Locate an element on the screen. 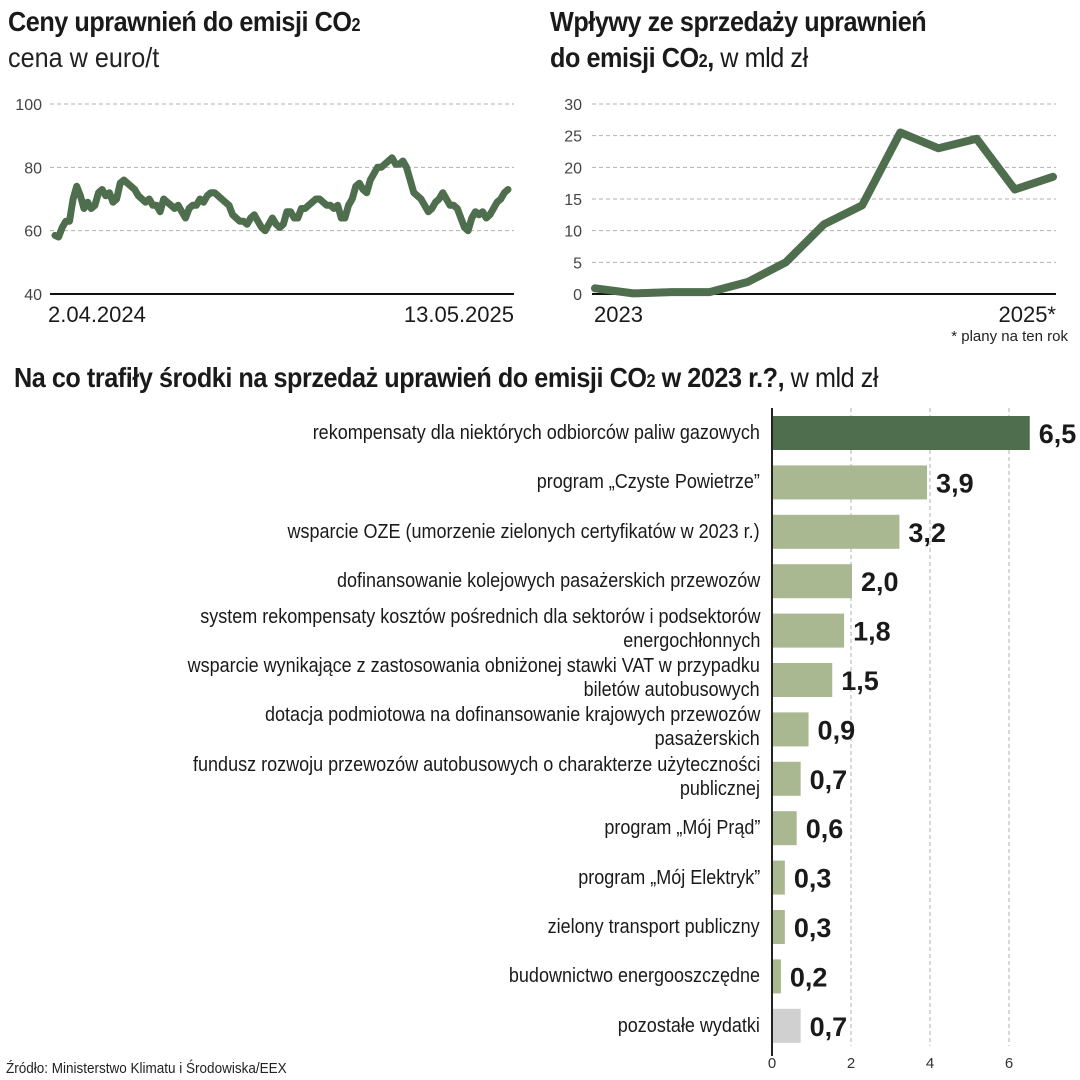 The height and width of the screenshot is (1080, 1080). price-chart-title-text: Ceny uprawnień do emisji CO is located at coordinates (180, 21).